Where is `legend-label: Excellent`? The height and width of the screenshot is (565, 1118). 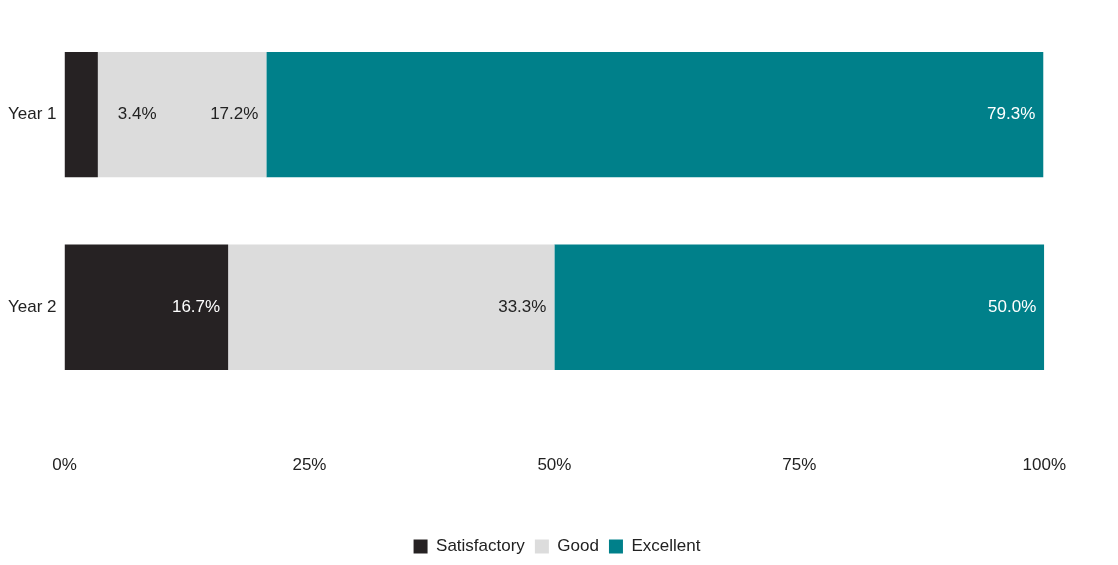 legend-label: Excellent is located at coordinates (666, 546).